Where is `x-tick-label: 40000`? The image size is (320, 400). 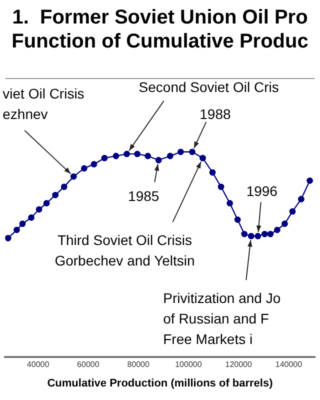
x-tick-label: 40000 is located at coordinates (38, 365).